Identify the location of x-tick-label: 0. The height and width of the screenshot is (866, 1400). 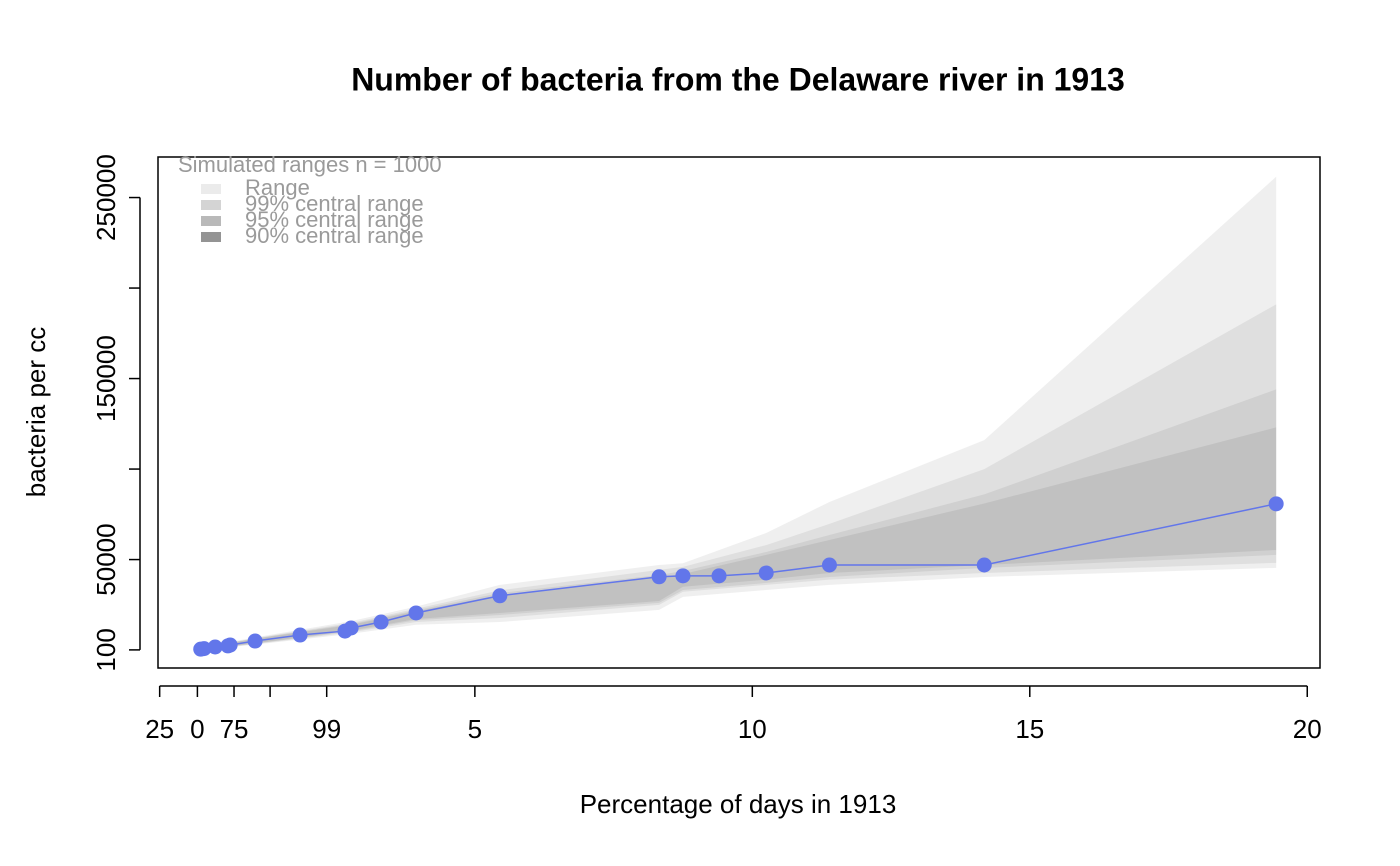
(197, 729).